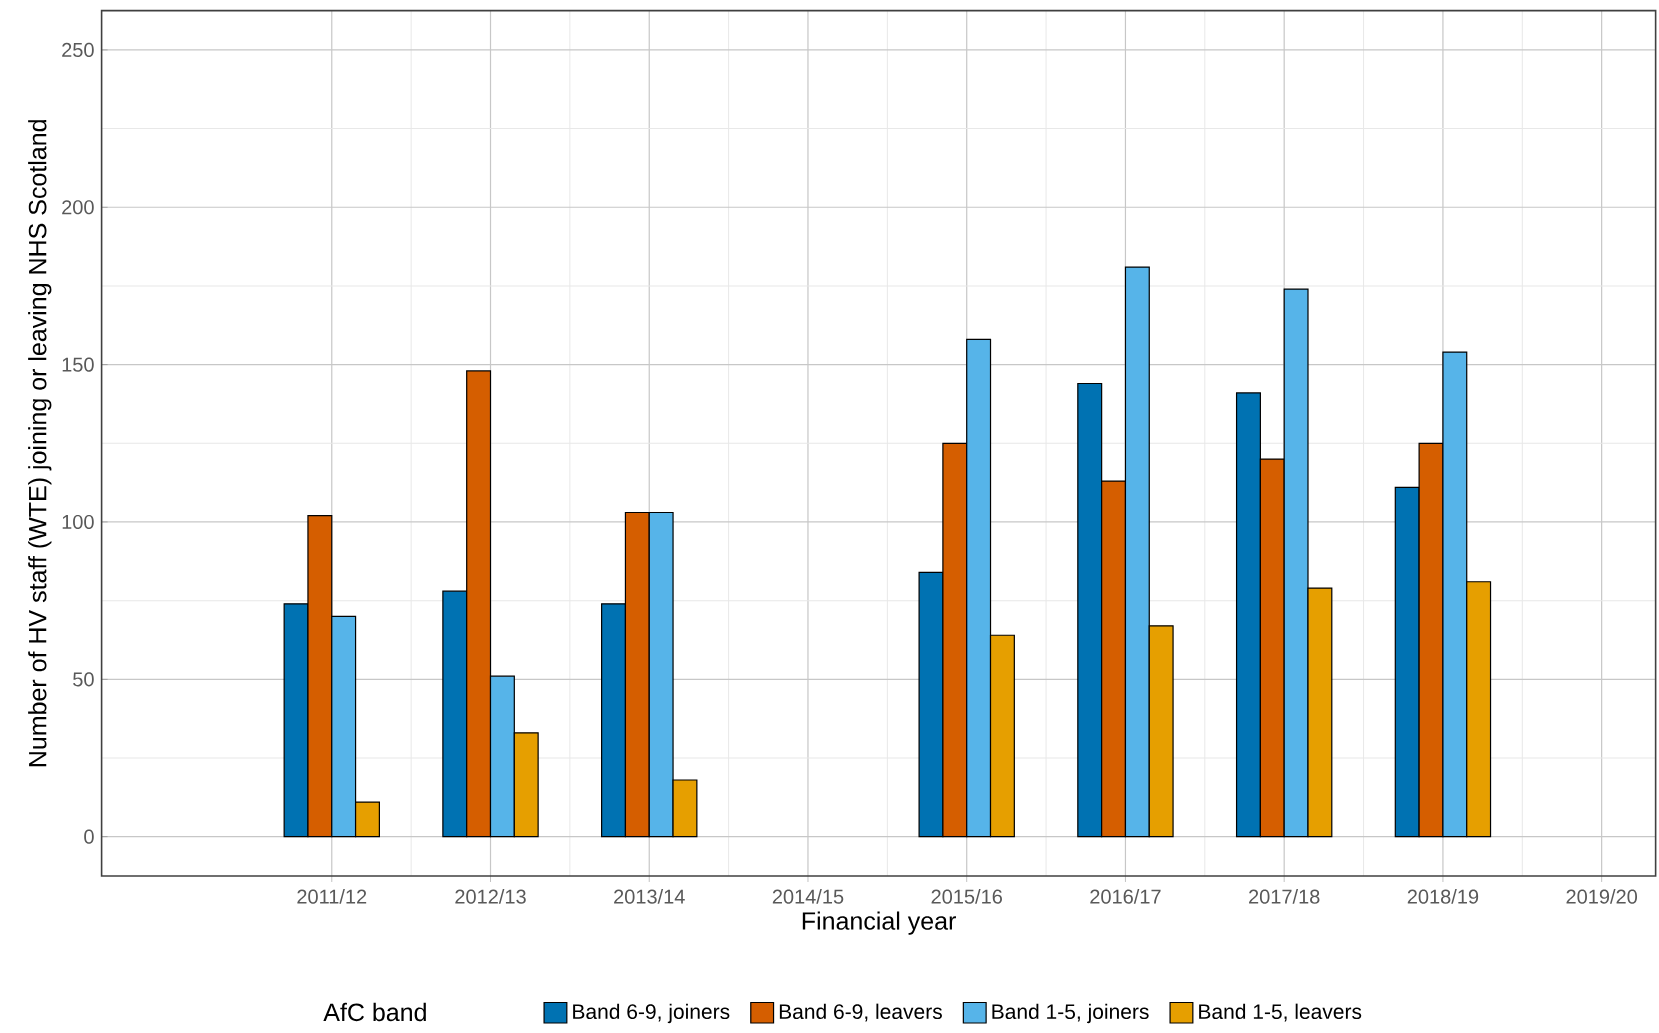 This screenshot has width=1659, height=1033. Describe the element at coordinates (649, 896) in the screenshot. I see `x-tick-label: 2013/14` at that location.